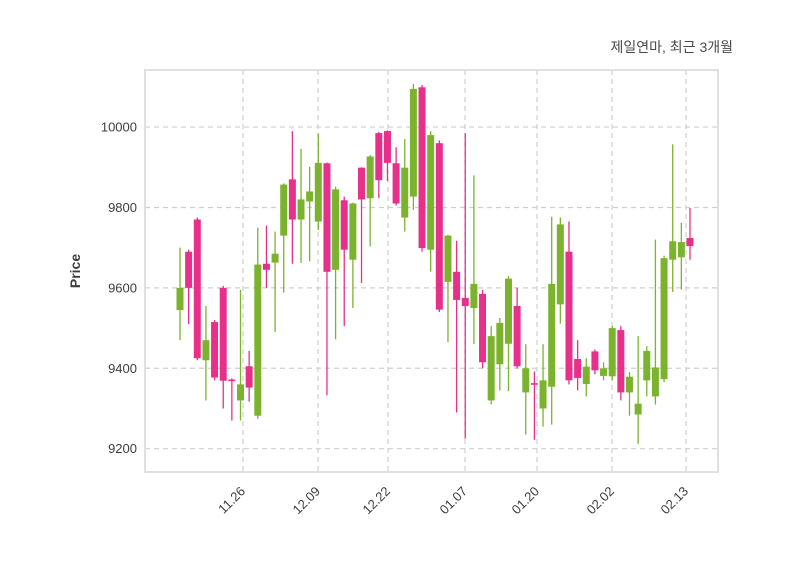 This screenshot has height=575, width=800. I want to click on x-tick-label: 11.26, so click(231, 500).